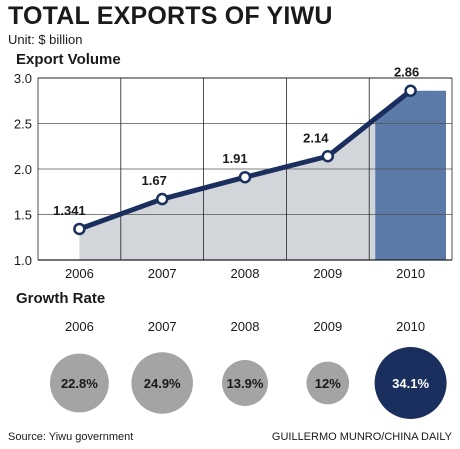 This screenshot has height=449, width=460. I want to click on data-label: 2.86, so click(406, 72).